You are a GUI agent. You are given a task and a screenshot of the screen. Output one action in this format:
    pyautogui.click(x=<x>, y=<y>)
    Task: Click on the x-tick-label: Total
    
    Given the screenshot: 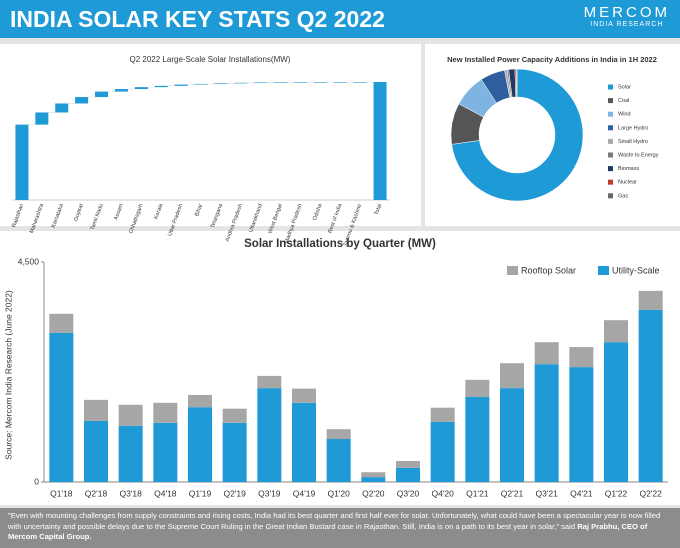 What is the action you would take?
    pyautogui.click(x=379, y=209)
    